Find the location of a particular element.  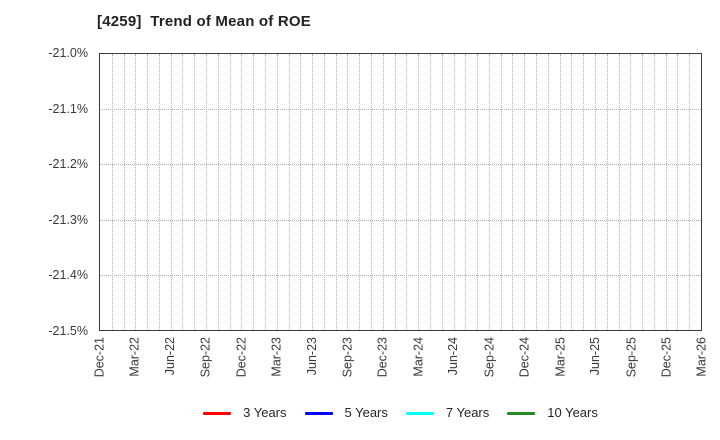

x-tick-label: Mar-25 is located at coordinates (560, 357).